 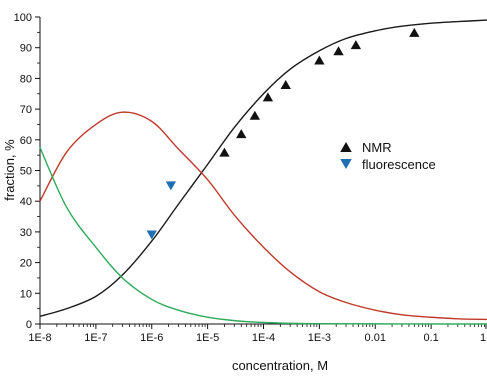 I want to click on y-axis-label: fraction, %, so click(x=9, y=170).